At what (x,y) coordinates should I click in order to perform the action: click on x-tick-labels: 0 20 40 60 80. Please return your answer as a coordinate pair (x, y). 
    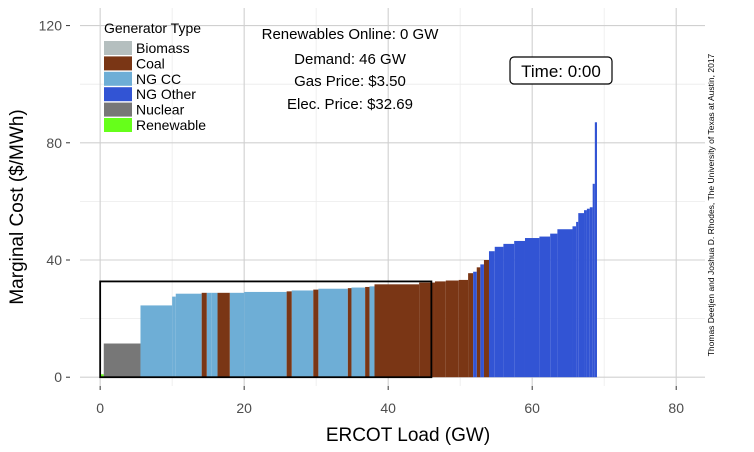
    Looking at the image, I should click on (390, 401).